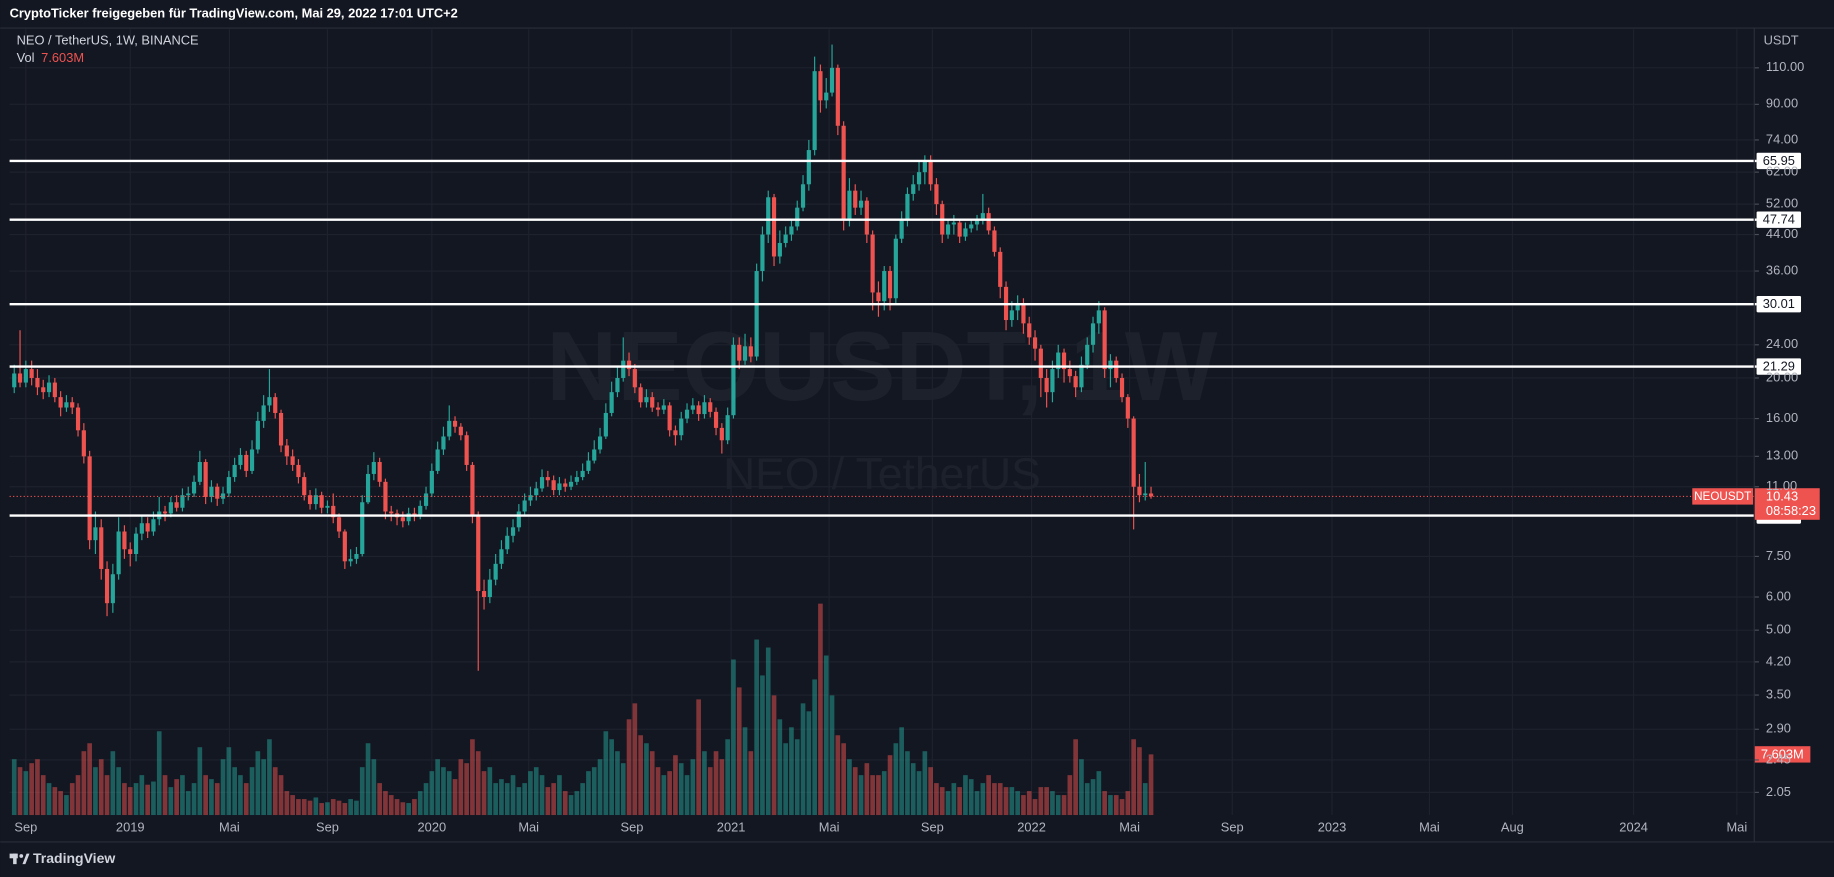 The image size is (1834, 877). What do you see at coordinates (1782, 233) in the screenshot?
I see `y-tick-label: 44.00` at bounding box center [1782, 233].